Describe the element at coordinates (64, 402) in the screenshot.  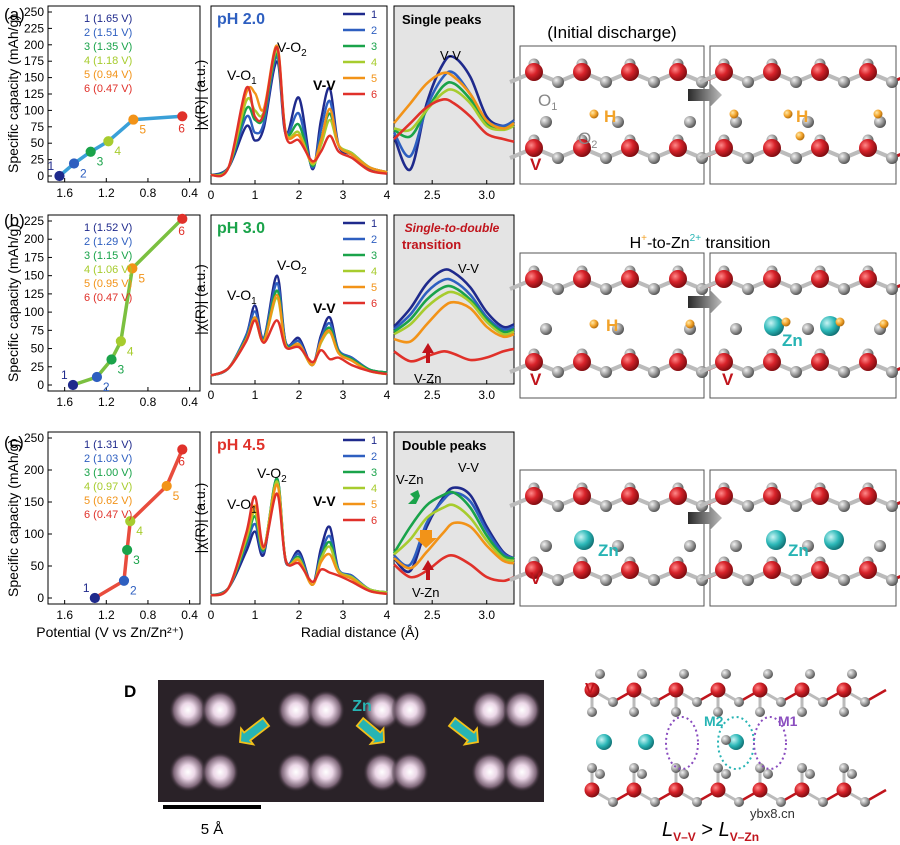
I see `x-tick-label: 1.6` at that location.